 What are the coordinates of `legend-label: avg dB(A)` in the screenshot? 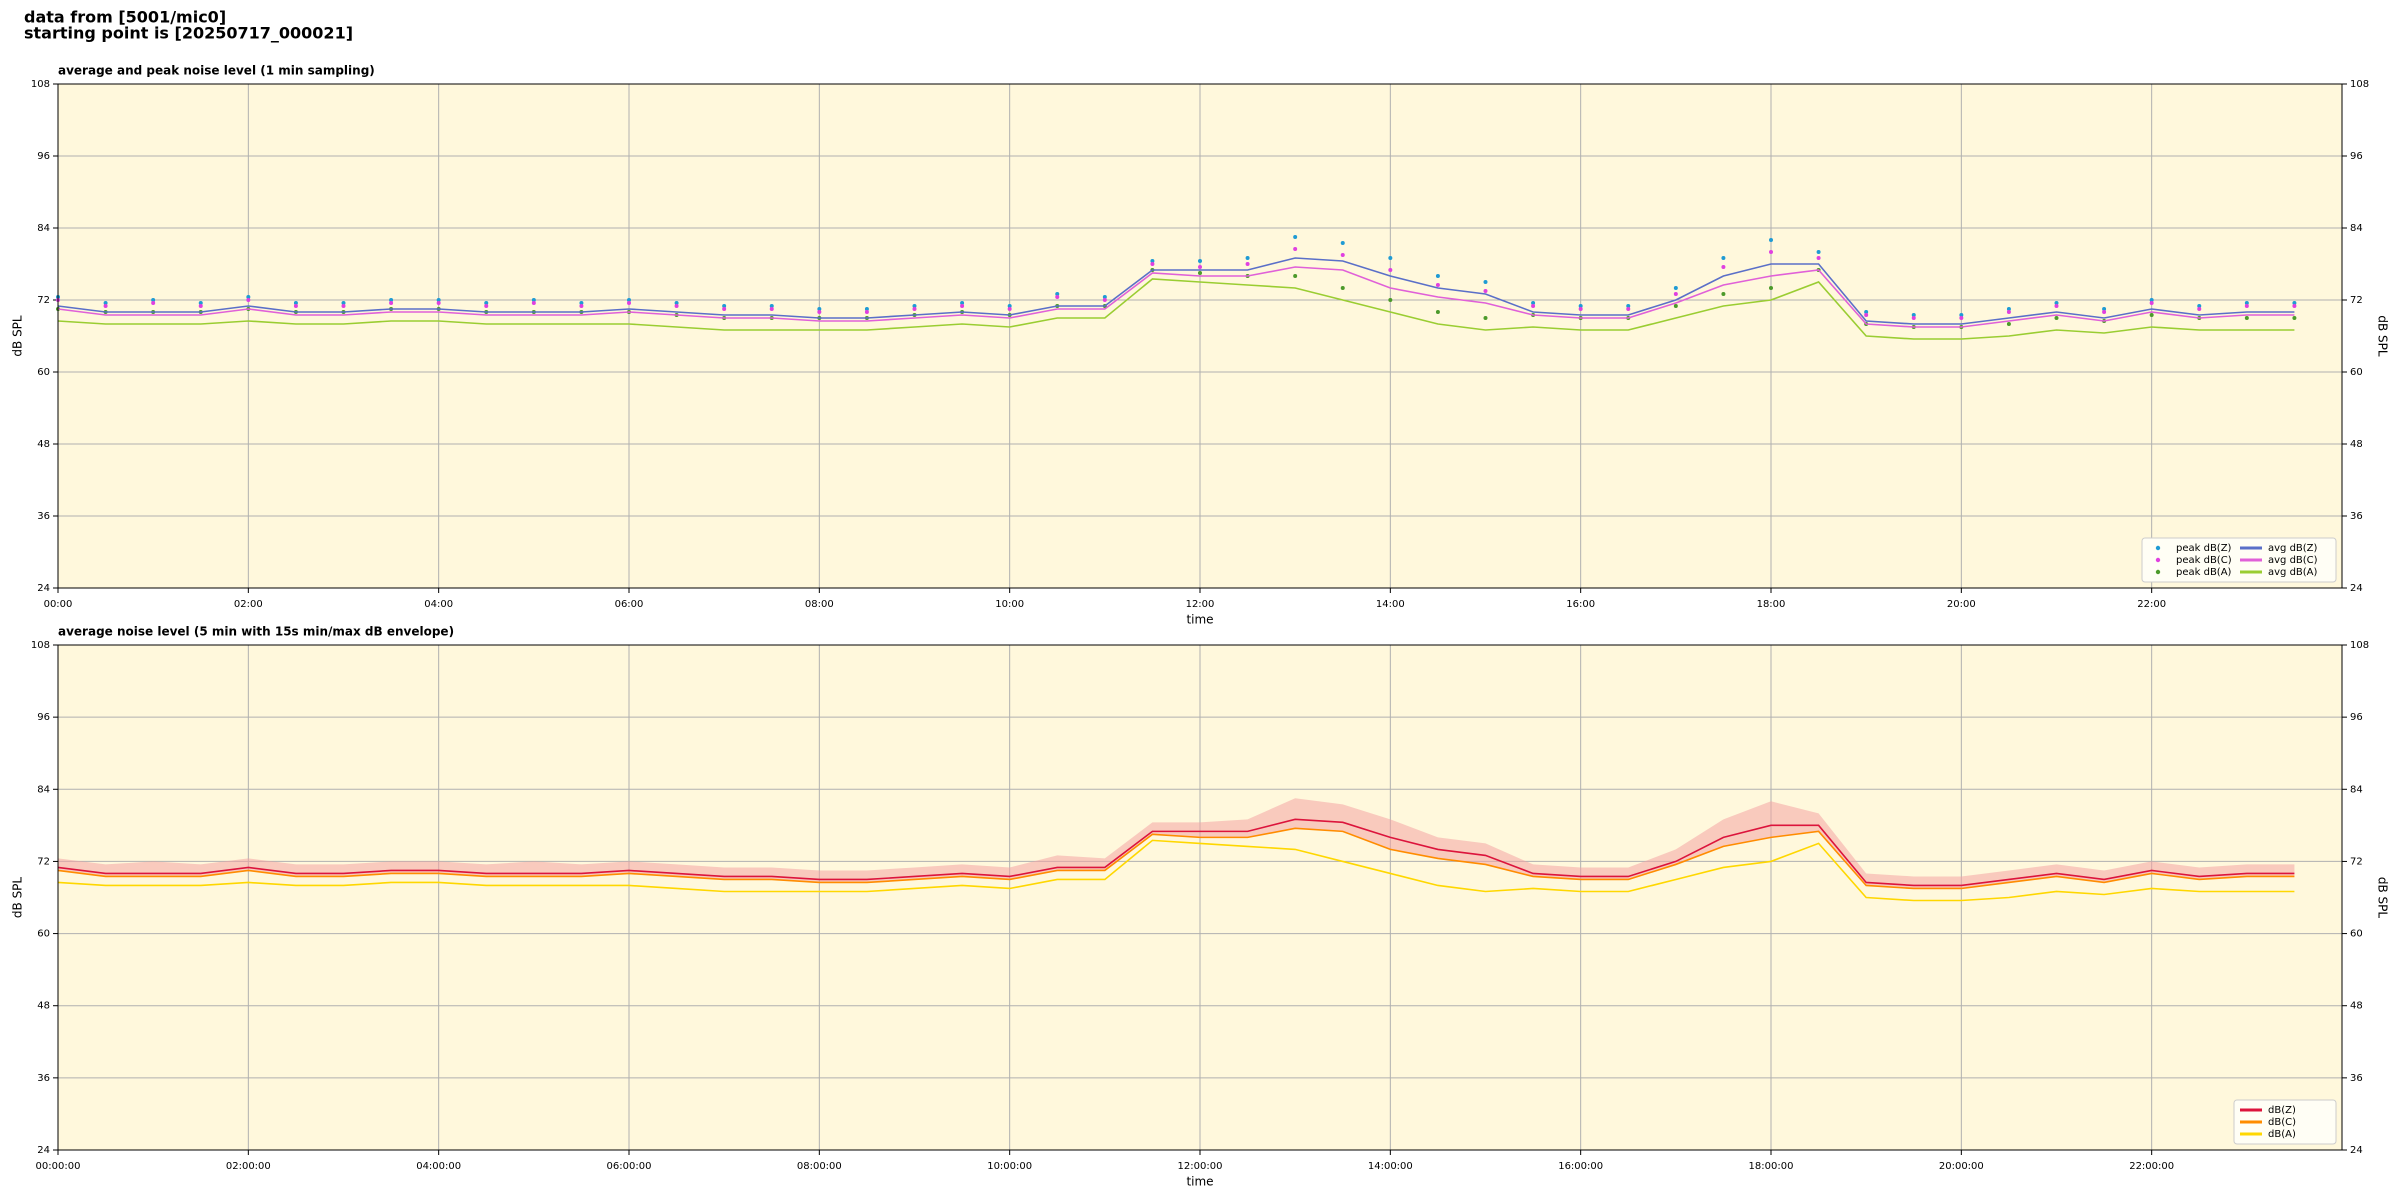 It's located at (2293, 572).